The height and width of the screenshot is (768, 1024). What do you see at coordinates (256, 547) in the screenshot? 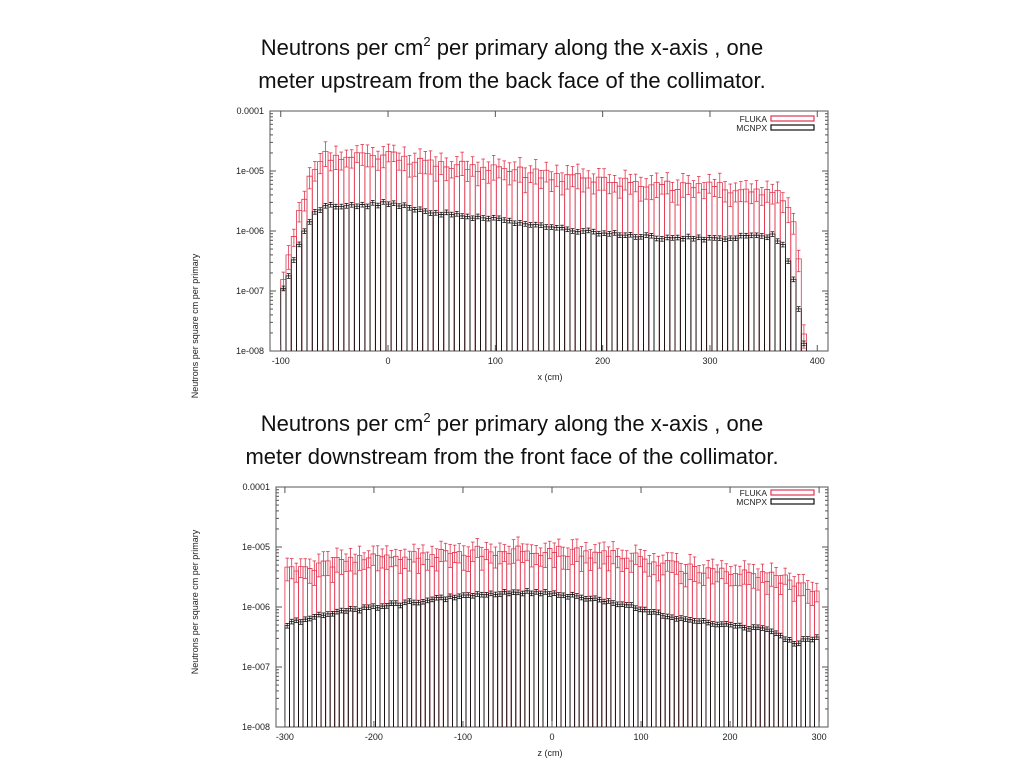
I see `y-tick-label: 1e-005` at bounding box center [256, 547].